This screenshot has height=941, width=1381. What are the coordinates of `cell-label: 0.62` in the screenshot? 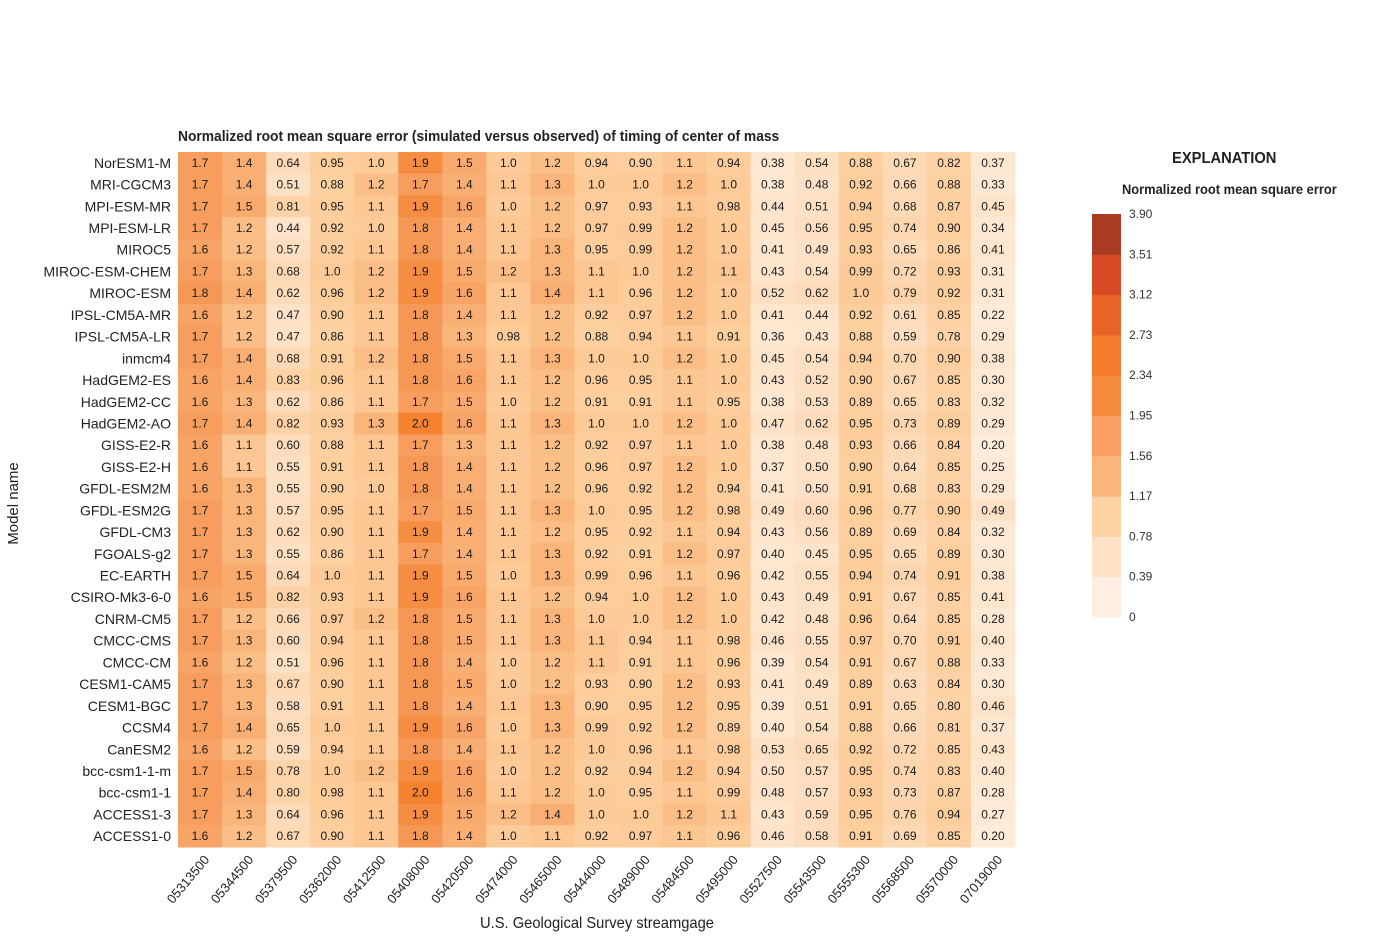 It's located at (288, 532).